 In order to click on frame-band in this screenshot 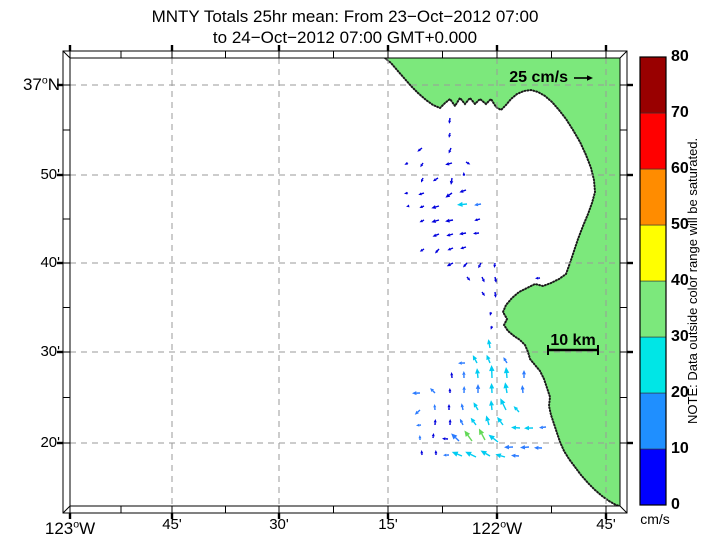, I will do `click(623, 282)`.